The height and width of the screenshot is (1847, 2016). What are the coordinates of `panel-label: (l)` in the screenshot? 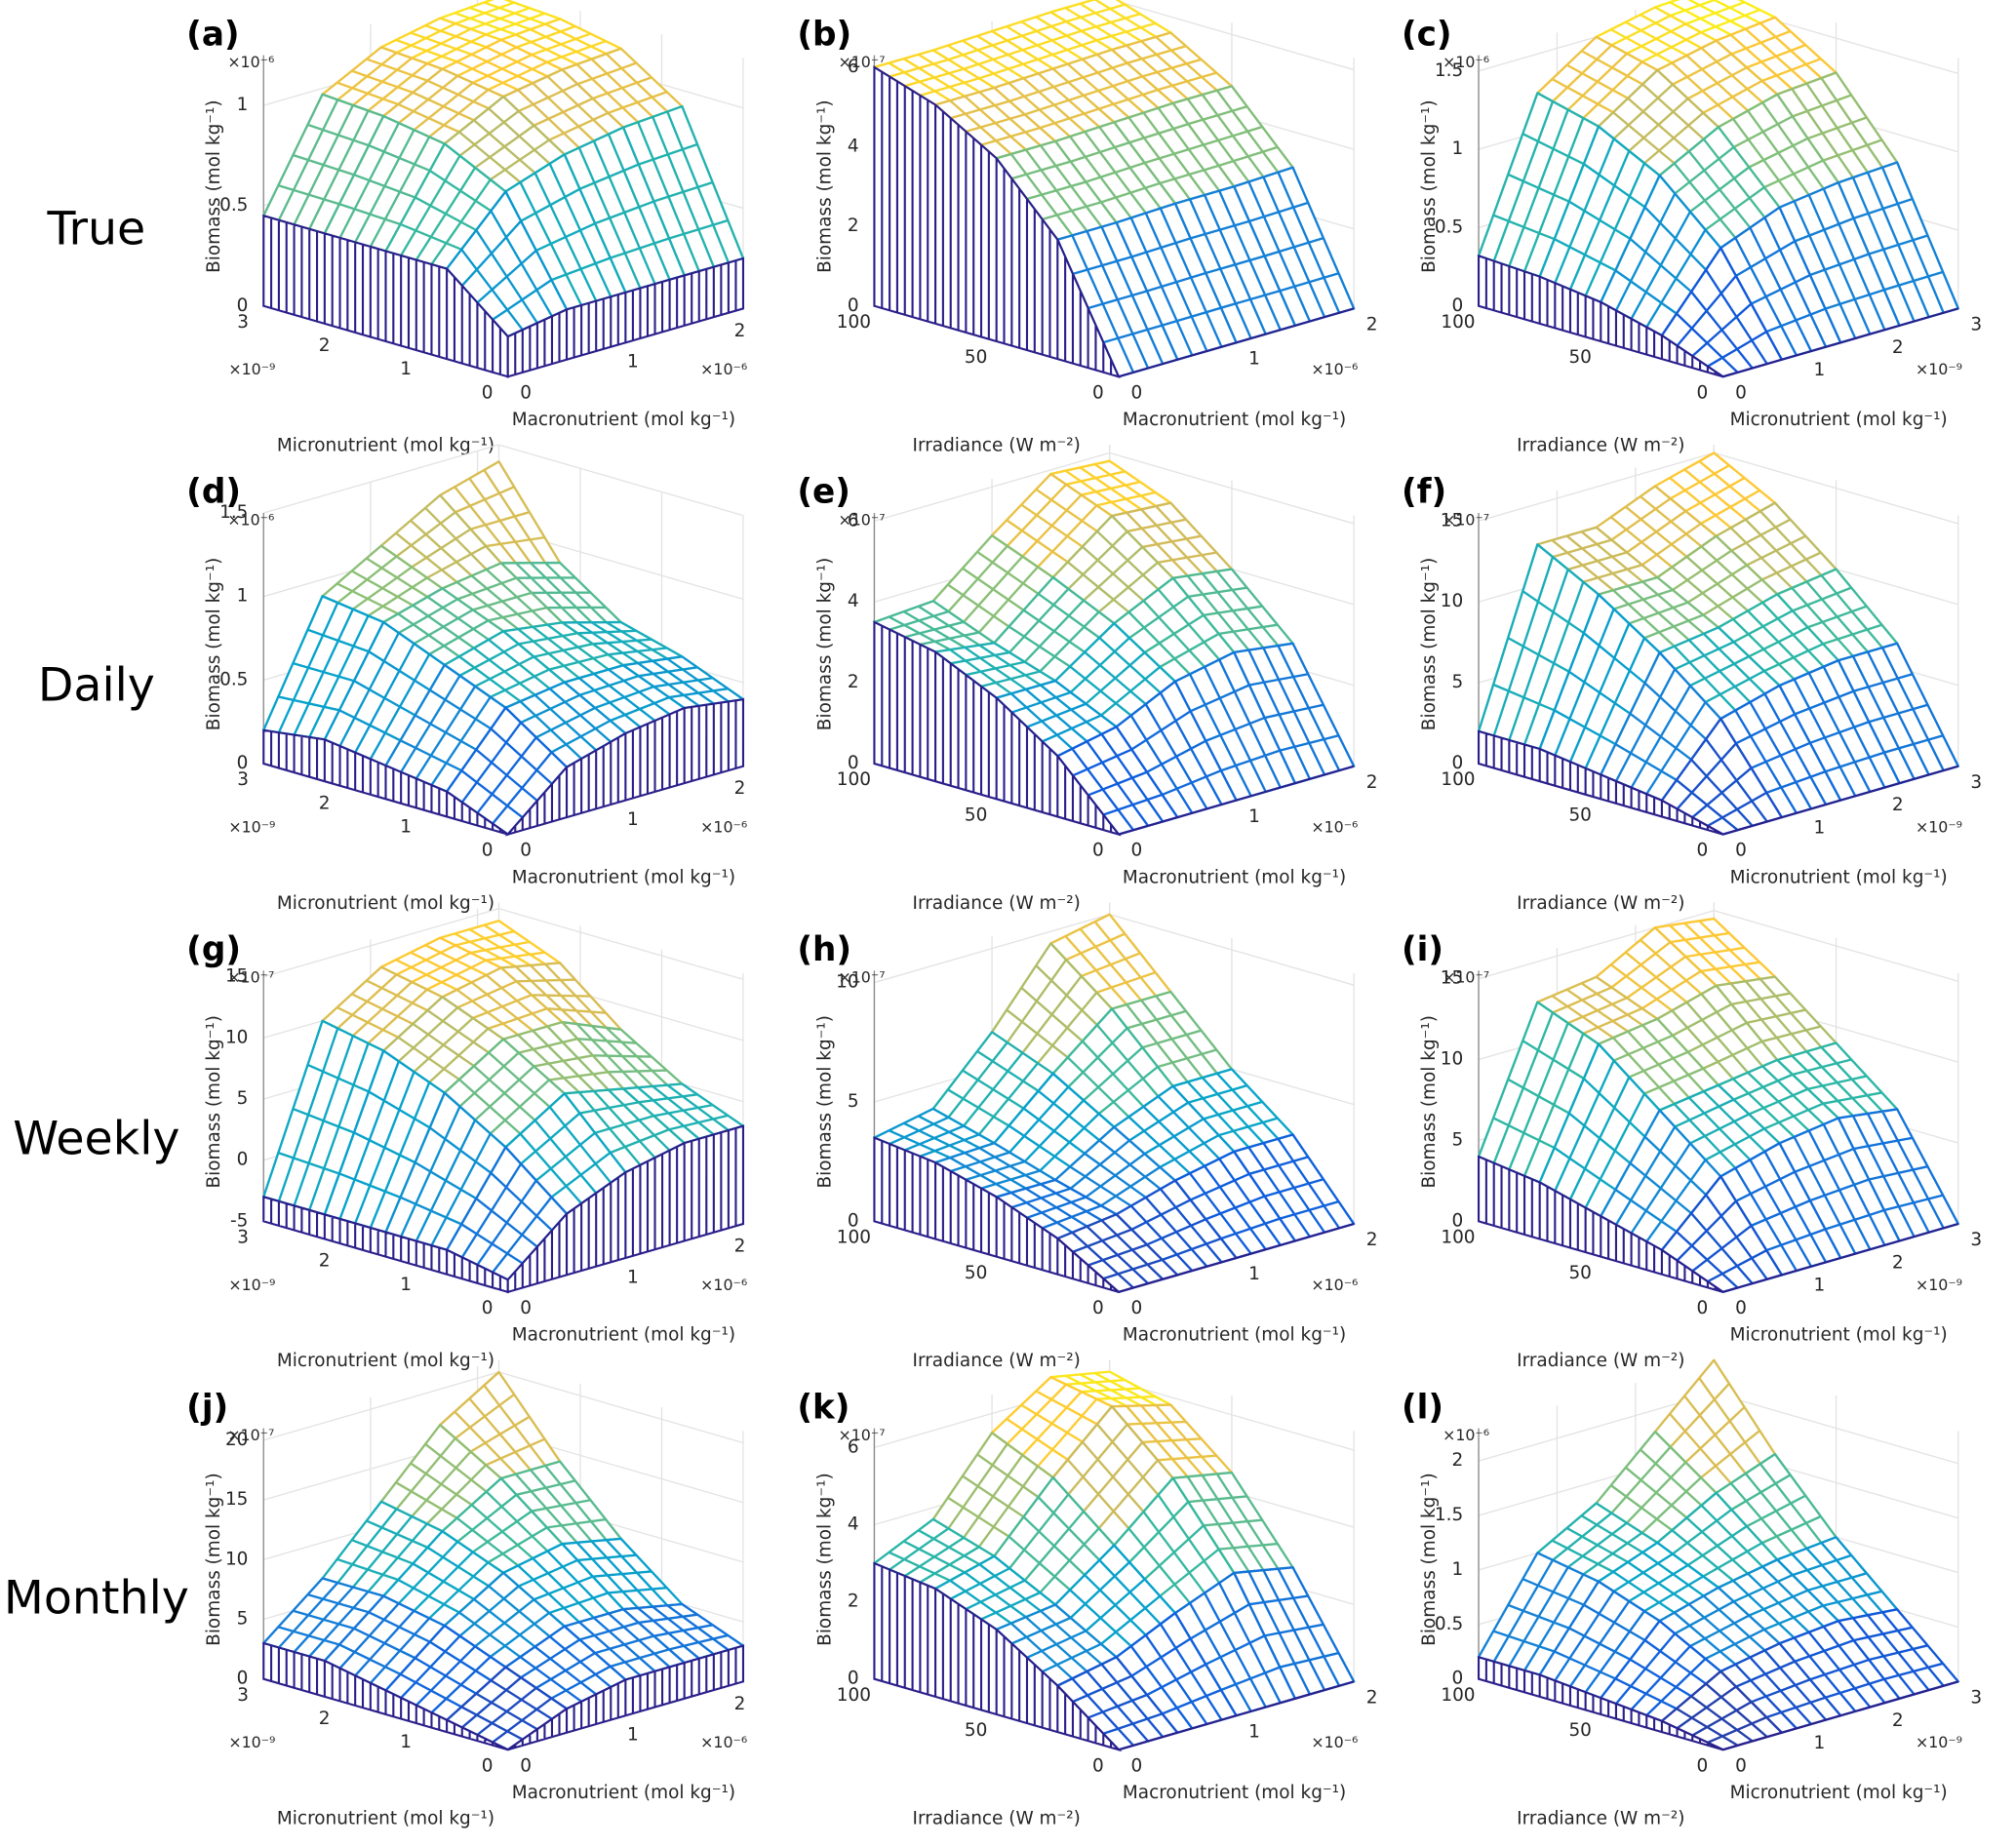 It's located at (1422, 1407).